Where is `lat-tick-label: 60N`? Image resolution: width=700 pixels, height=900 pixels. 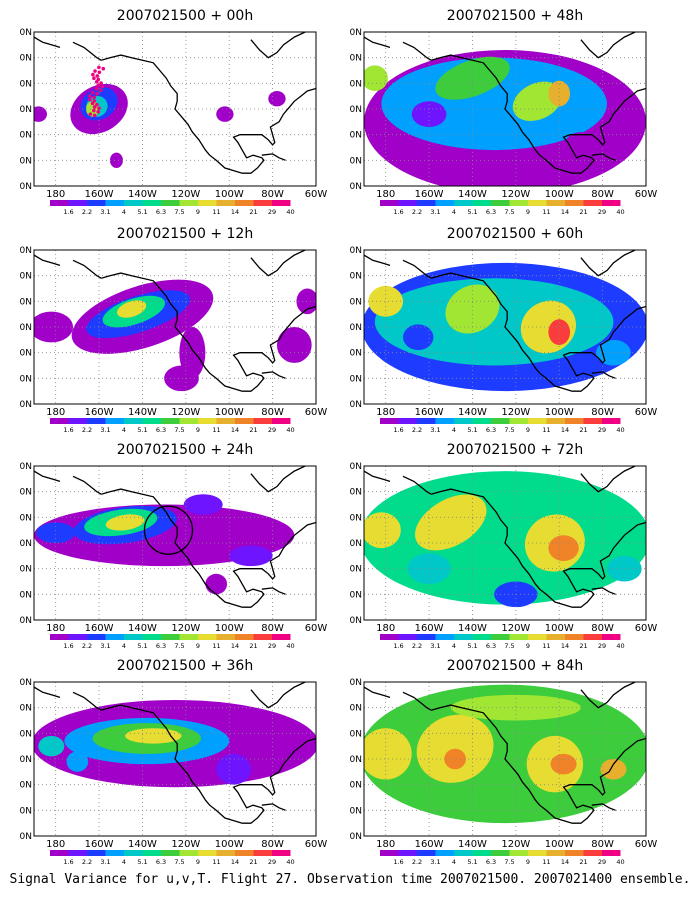
lat-tick-label: 60N is located at coordinates (26, 277).